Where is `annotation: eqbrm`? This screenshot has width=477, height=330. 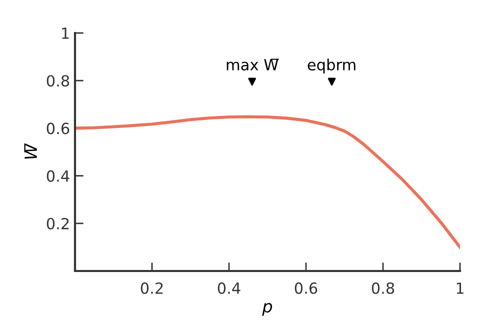 annotation: eqbrm is located at coordinates (332, 66).